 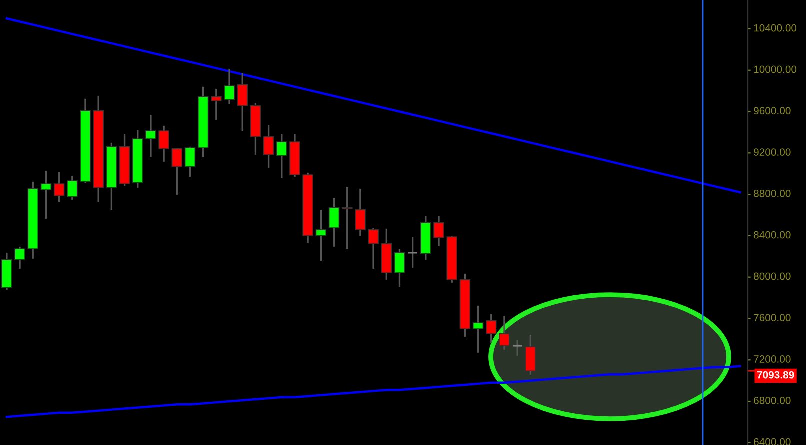 What do you see at coordinates (772, 194) in the screenshot?
I see `y-tick-label: 8800.00` at bounding box center [772, 194].